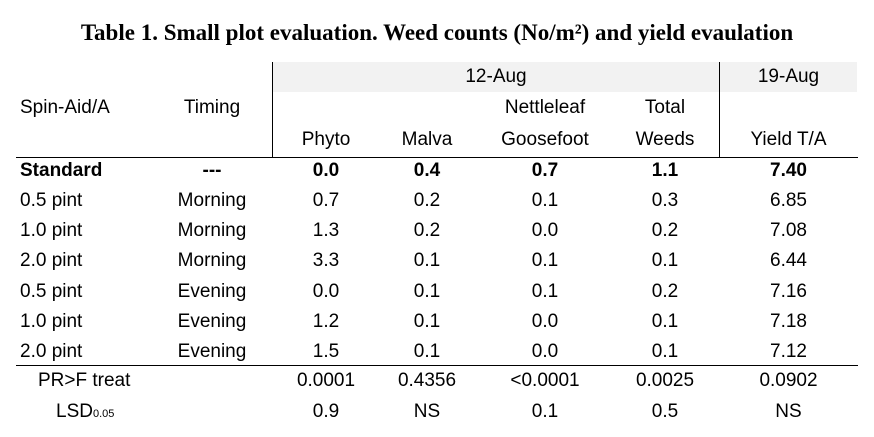 The height and width of the screenshot is (437, 874). I want to click on prf-total: 0.0025, so click(665, 380).